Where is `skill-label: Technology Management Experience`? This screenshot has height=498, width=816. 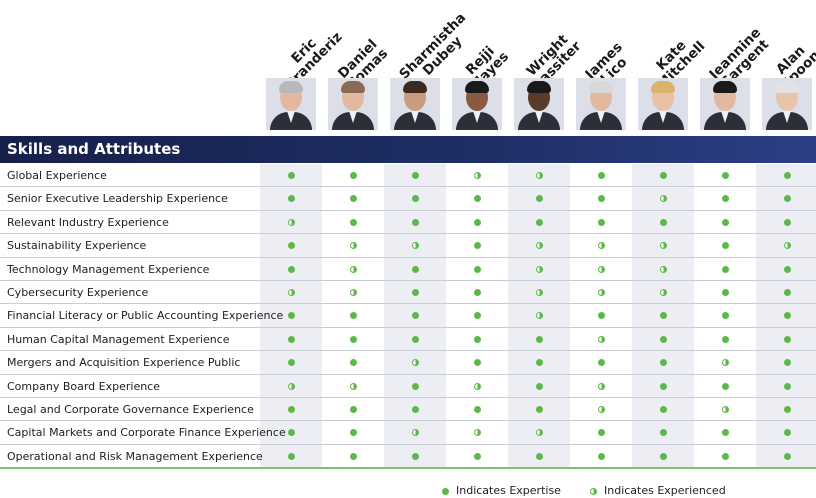
skill-label: Technology Management Experience is located at coordinates (108, 269).